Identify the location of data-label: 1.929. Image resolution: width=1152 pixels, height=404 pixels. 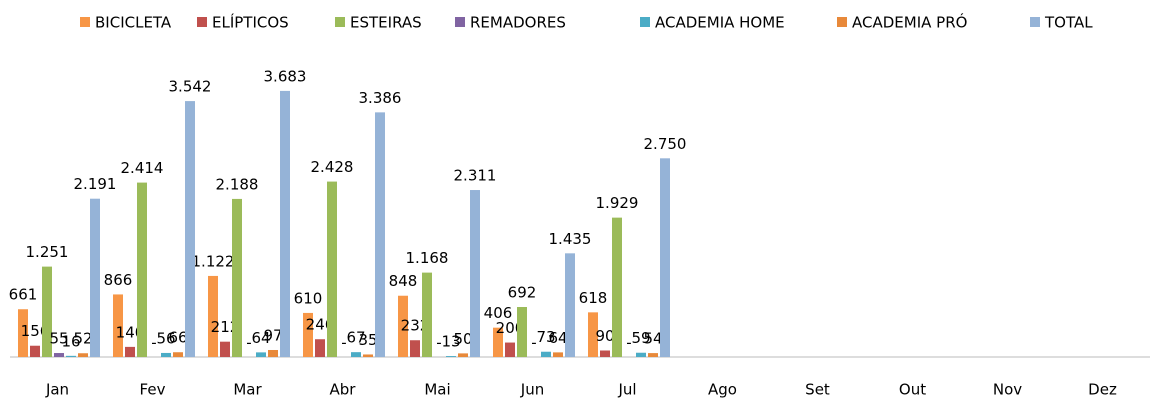
(617, 203).